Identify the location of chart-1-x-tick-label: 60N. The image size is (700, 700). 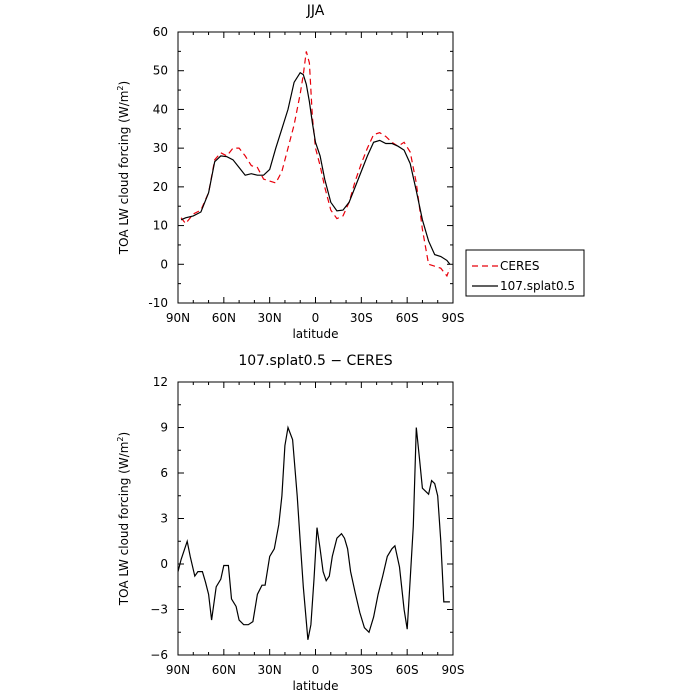
(224, 318).